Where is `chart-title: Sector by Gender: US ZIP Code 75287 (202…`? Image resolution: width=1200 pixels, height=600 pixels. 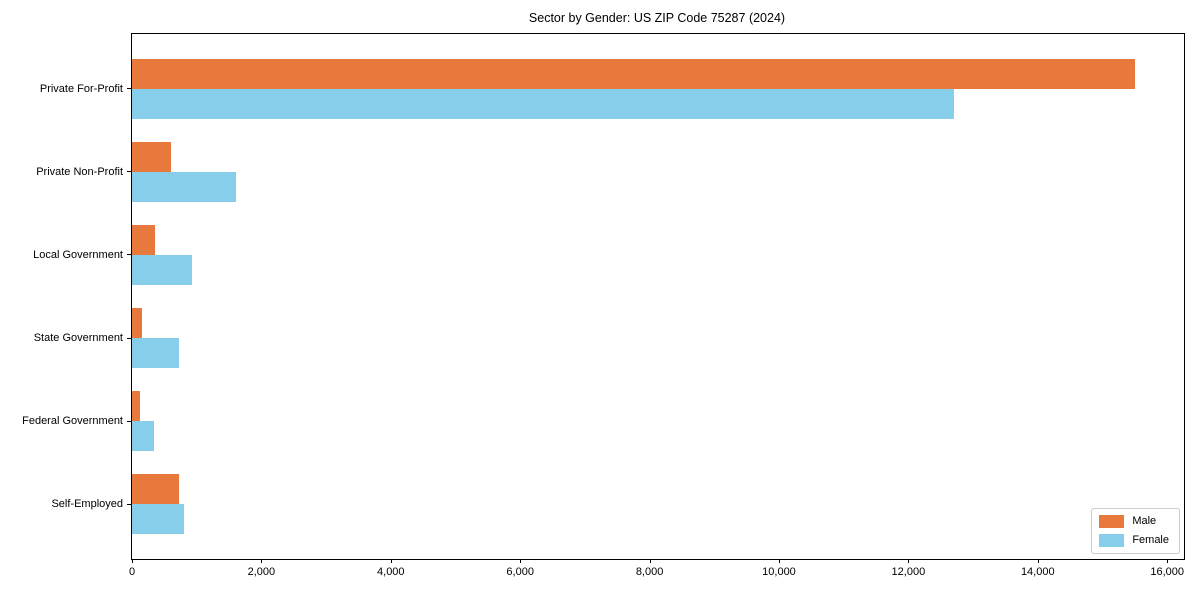
chart-title: Sector by Gender: US ZIP Code 75287 (202… is located at coordinates (657, 18).